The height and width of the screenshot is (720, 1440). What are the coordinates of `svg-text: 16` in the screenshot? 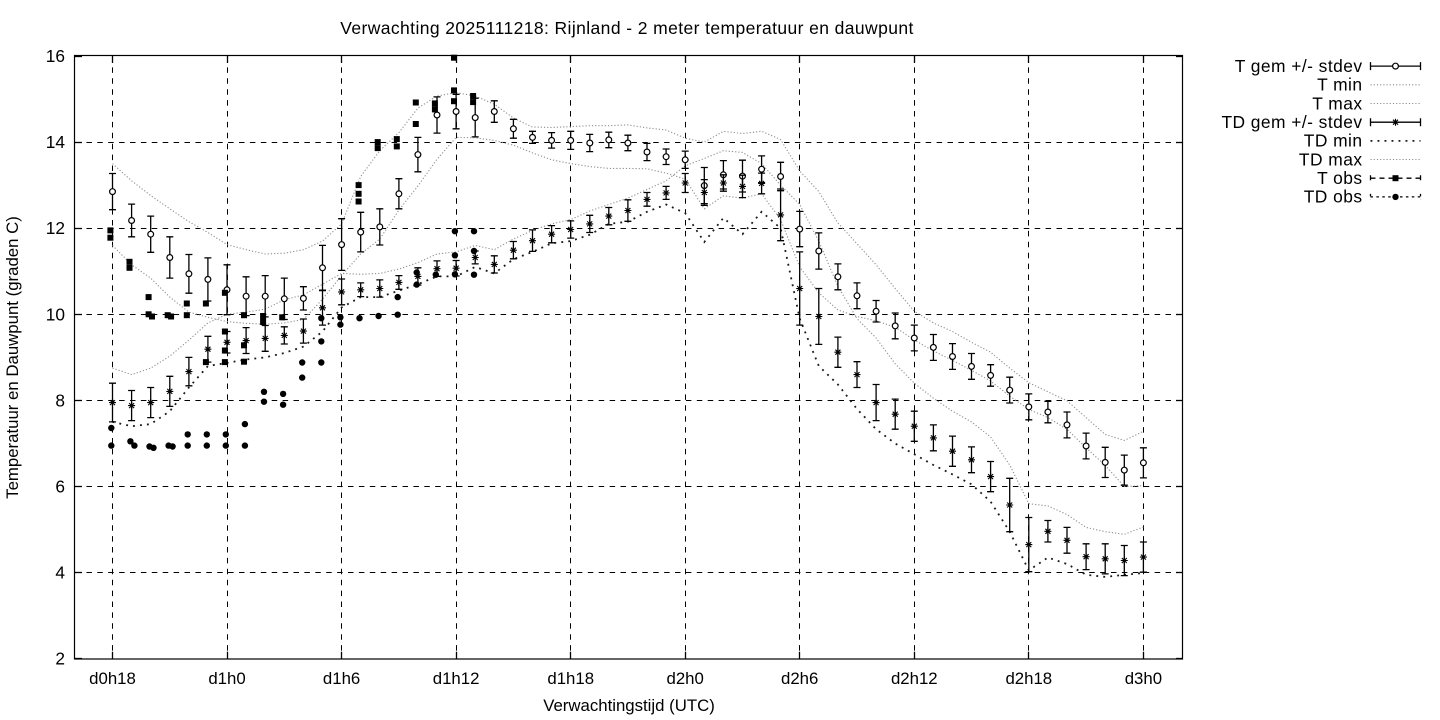 It's located at (55, 56).